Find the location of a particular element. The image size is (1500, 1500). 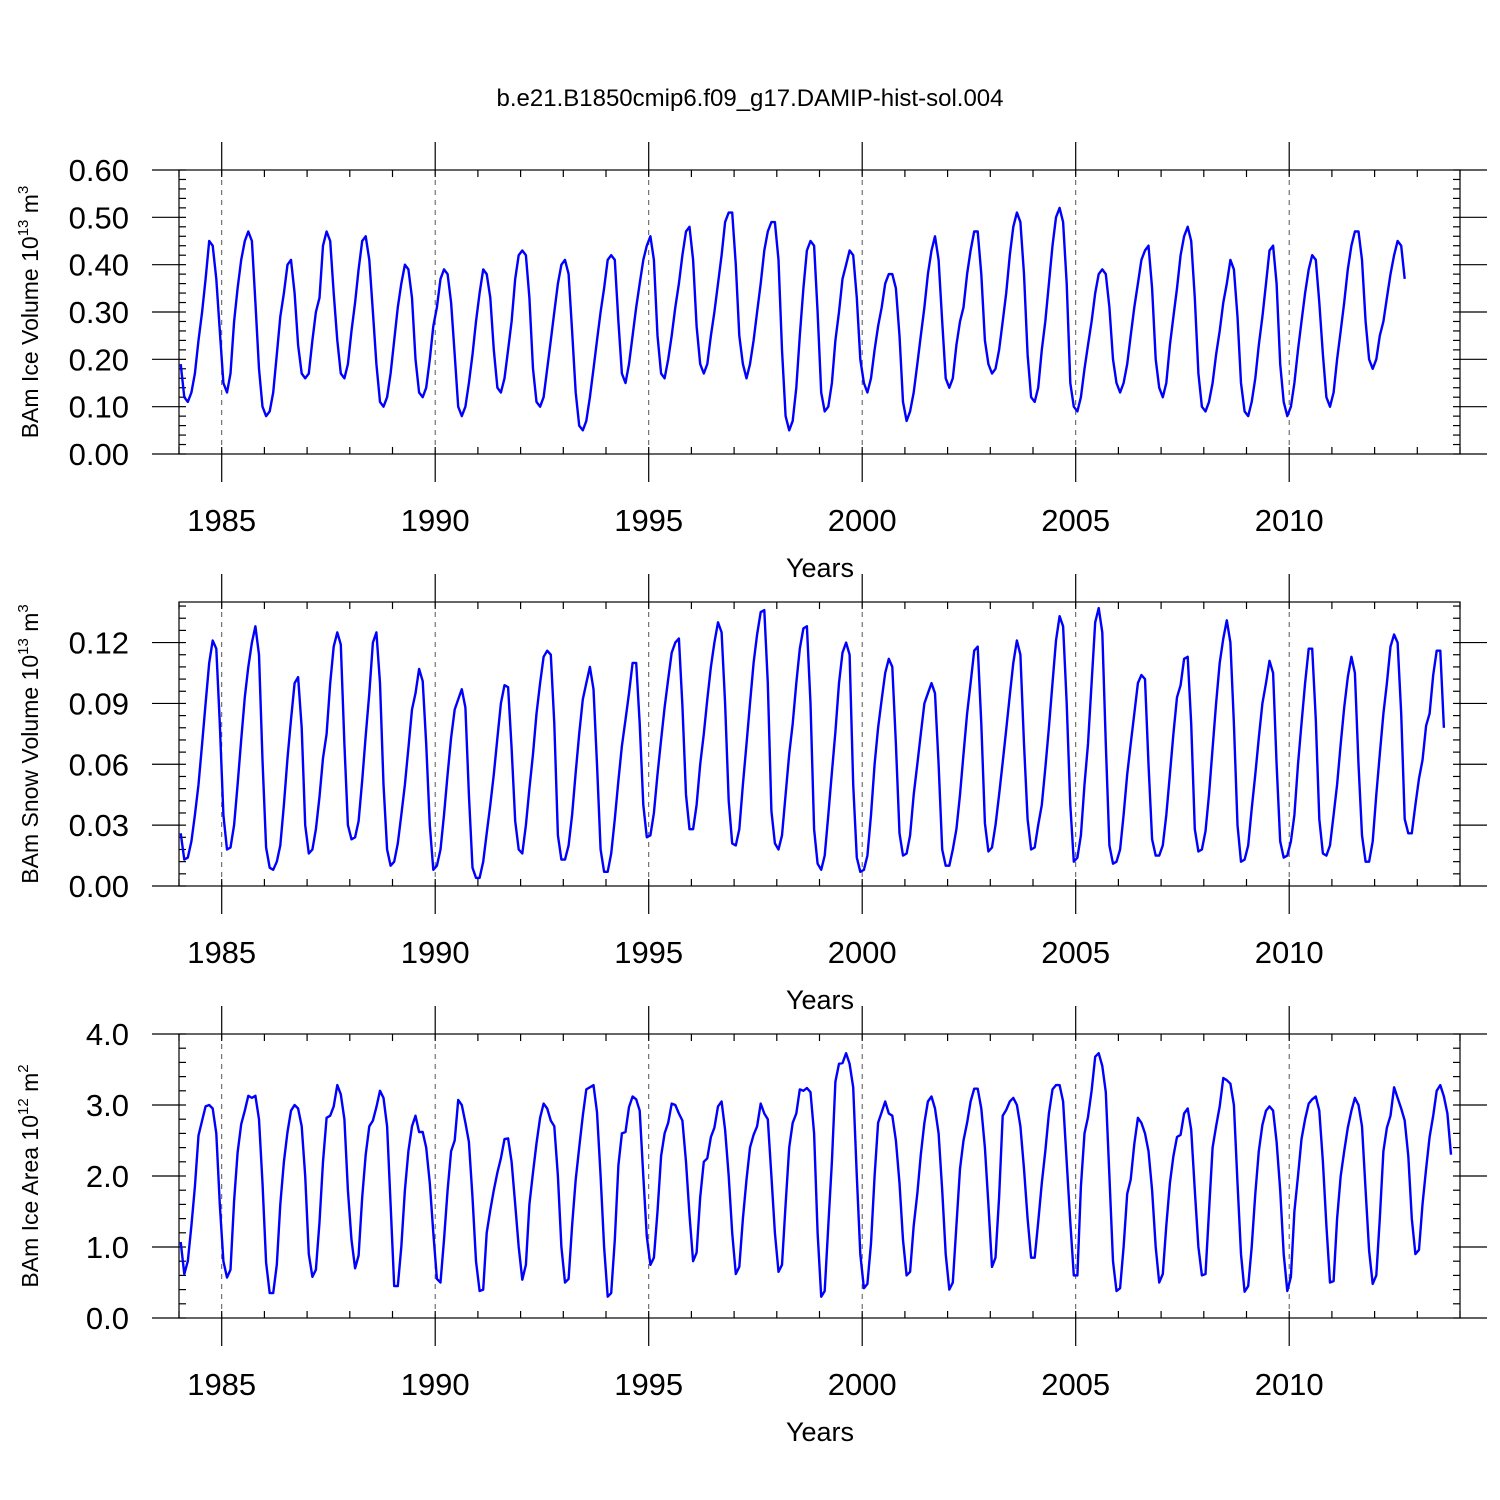

ice-volume-y-tick-label: 0.30 is located at coordinates (99, 312).